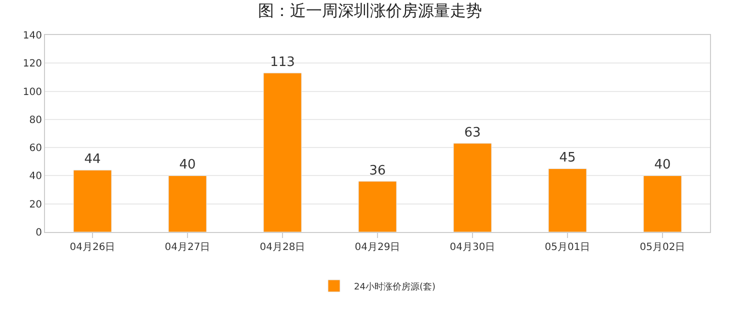 This screenshot has height=312, width=740. Describe the element at coordinates (92, 160) in the screenshot. I see `data-label: 44` at that location.